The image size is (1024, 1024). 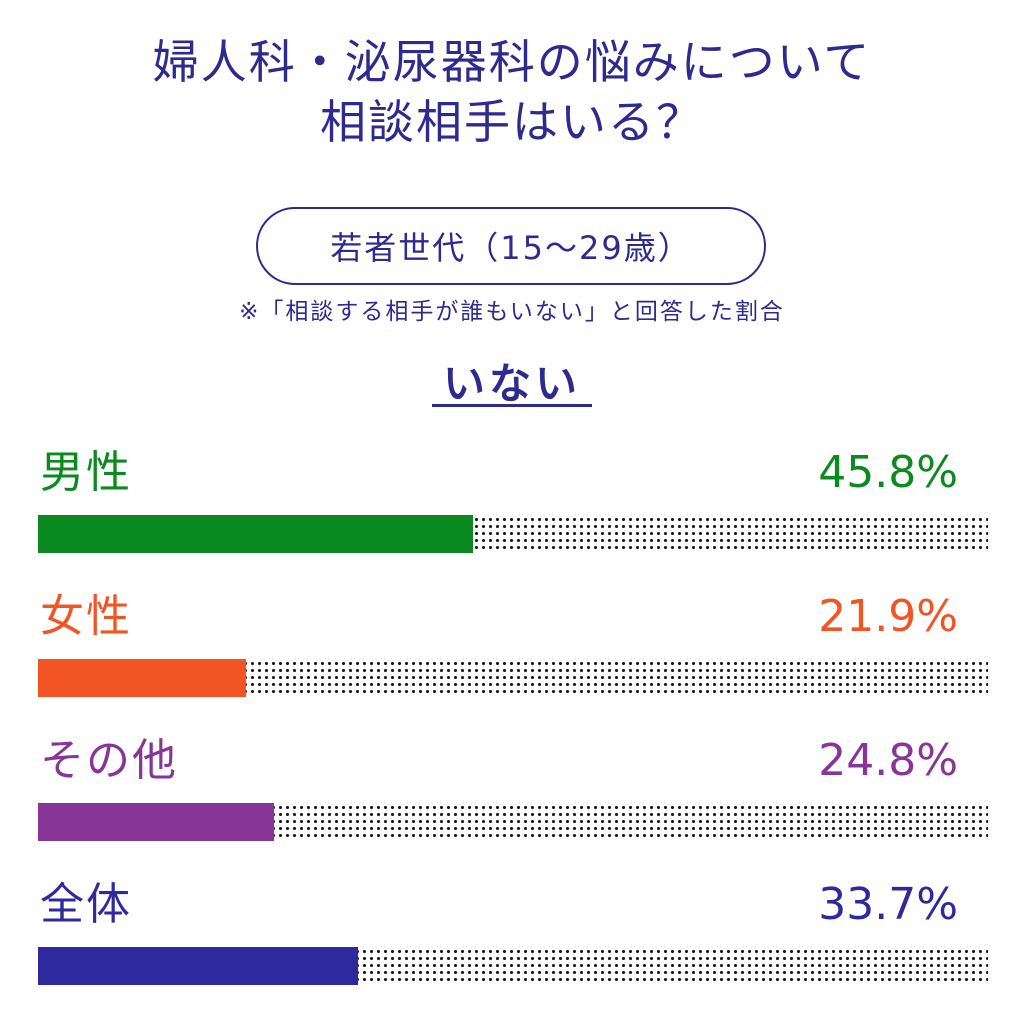 I want to click on subgroup-badge: 若者世代（15～29歳）, so click(x=511, y=246).